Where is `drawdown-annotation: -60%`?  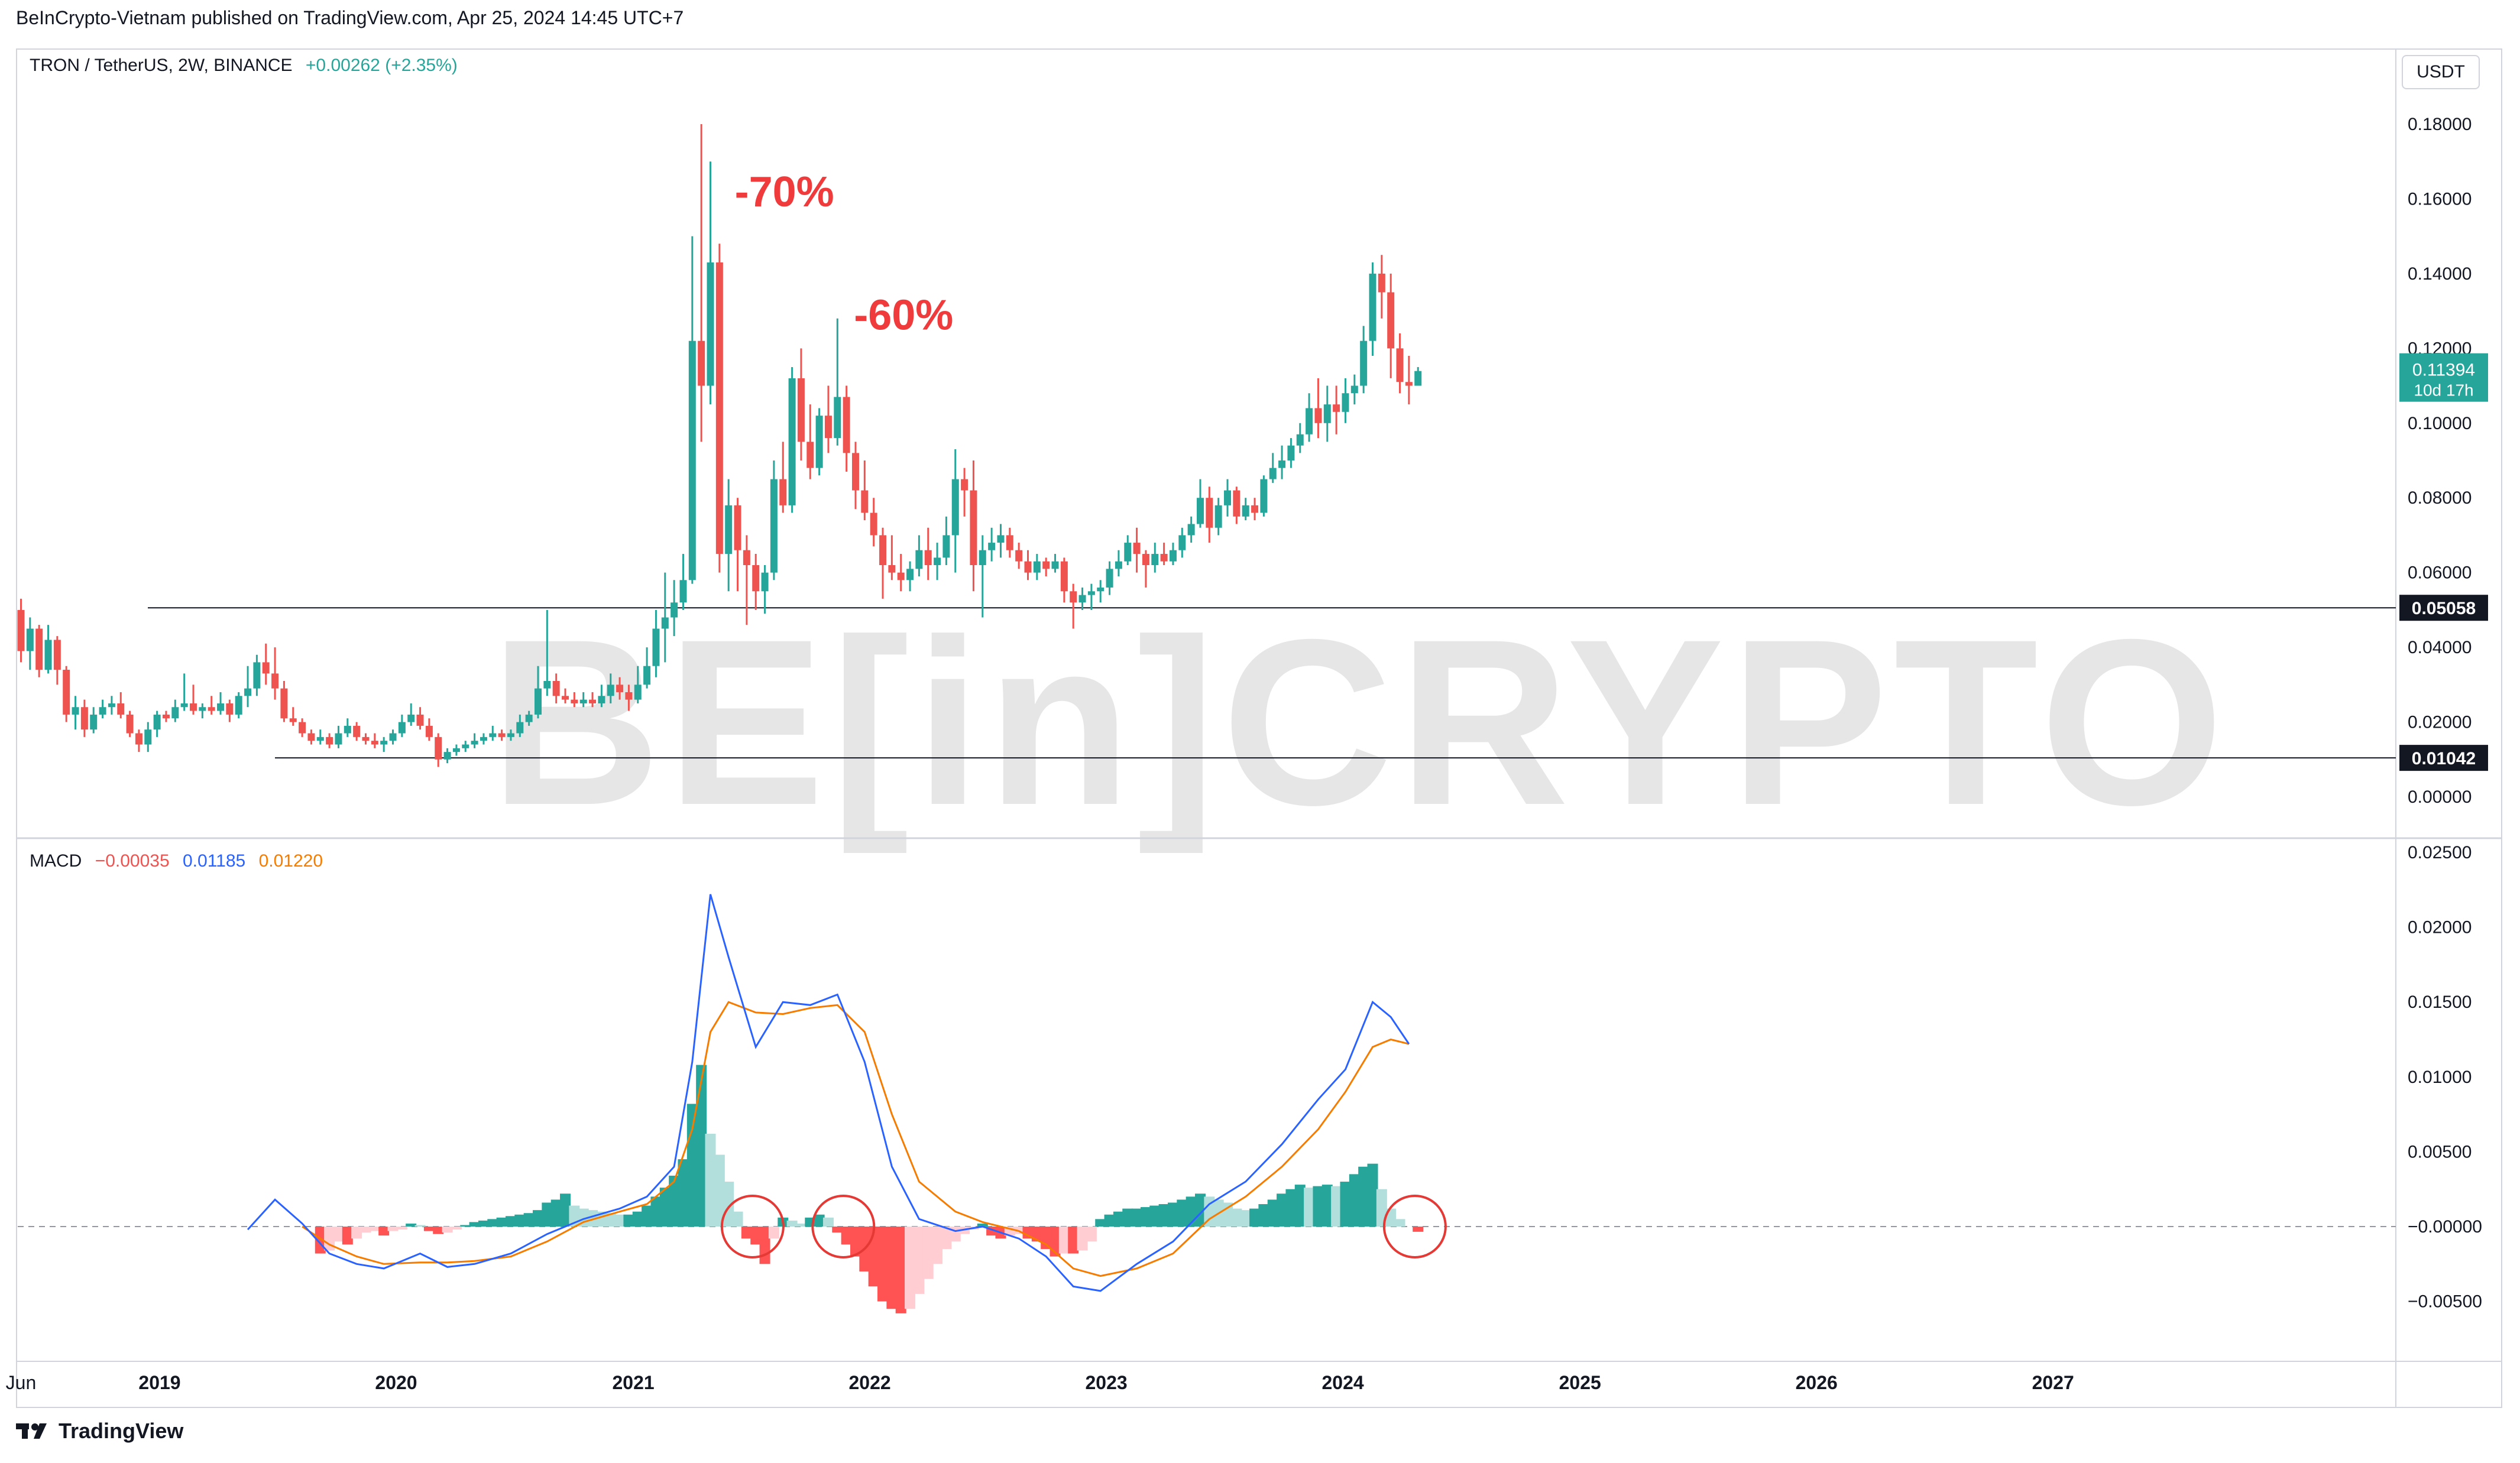
drawdown-annotation: -60% is located at coordinates (903, 316).